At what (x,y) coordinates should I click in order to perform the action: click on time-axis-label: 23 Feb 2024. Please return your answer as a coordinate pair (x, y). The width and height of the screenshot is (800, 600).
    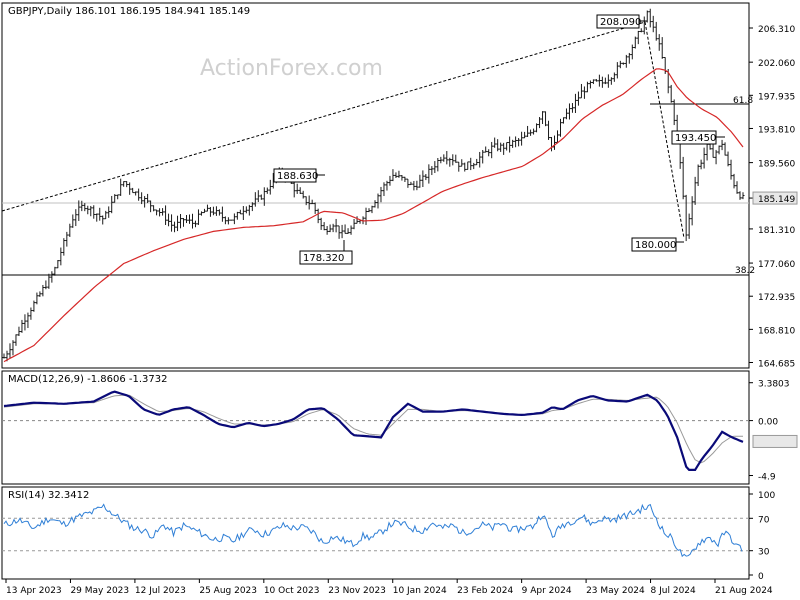
    Looking at the image, I should click on (485, 591).